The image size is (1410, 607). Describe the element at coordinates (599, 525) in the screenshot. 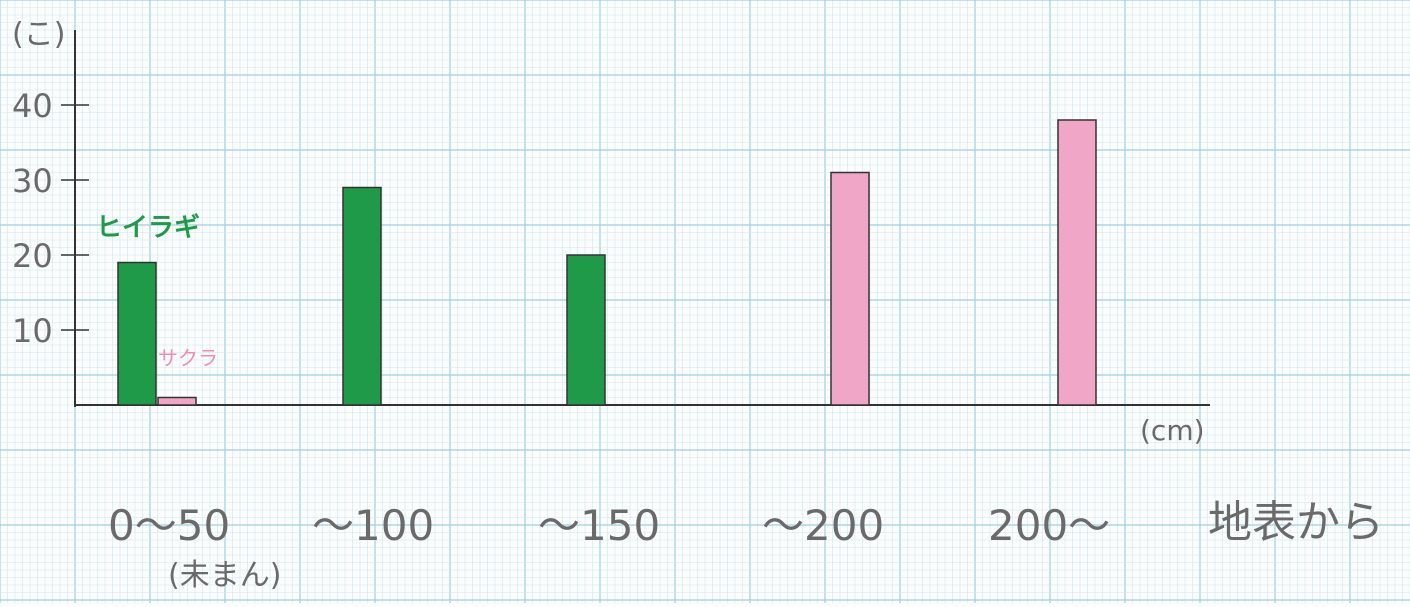

I see `x-category-label: 〜150` at that location.